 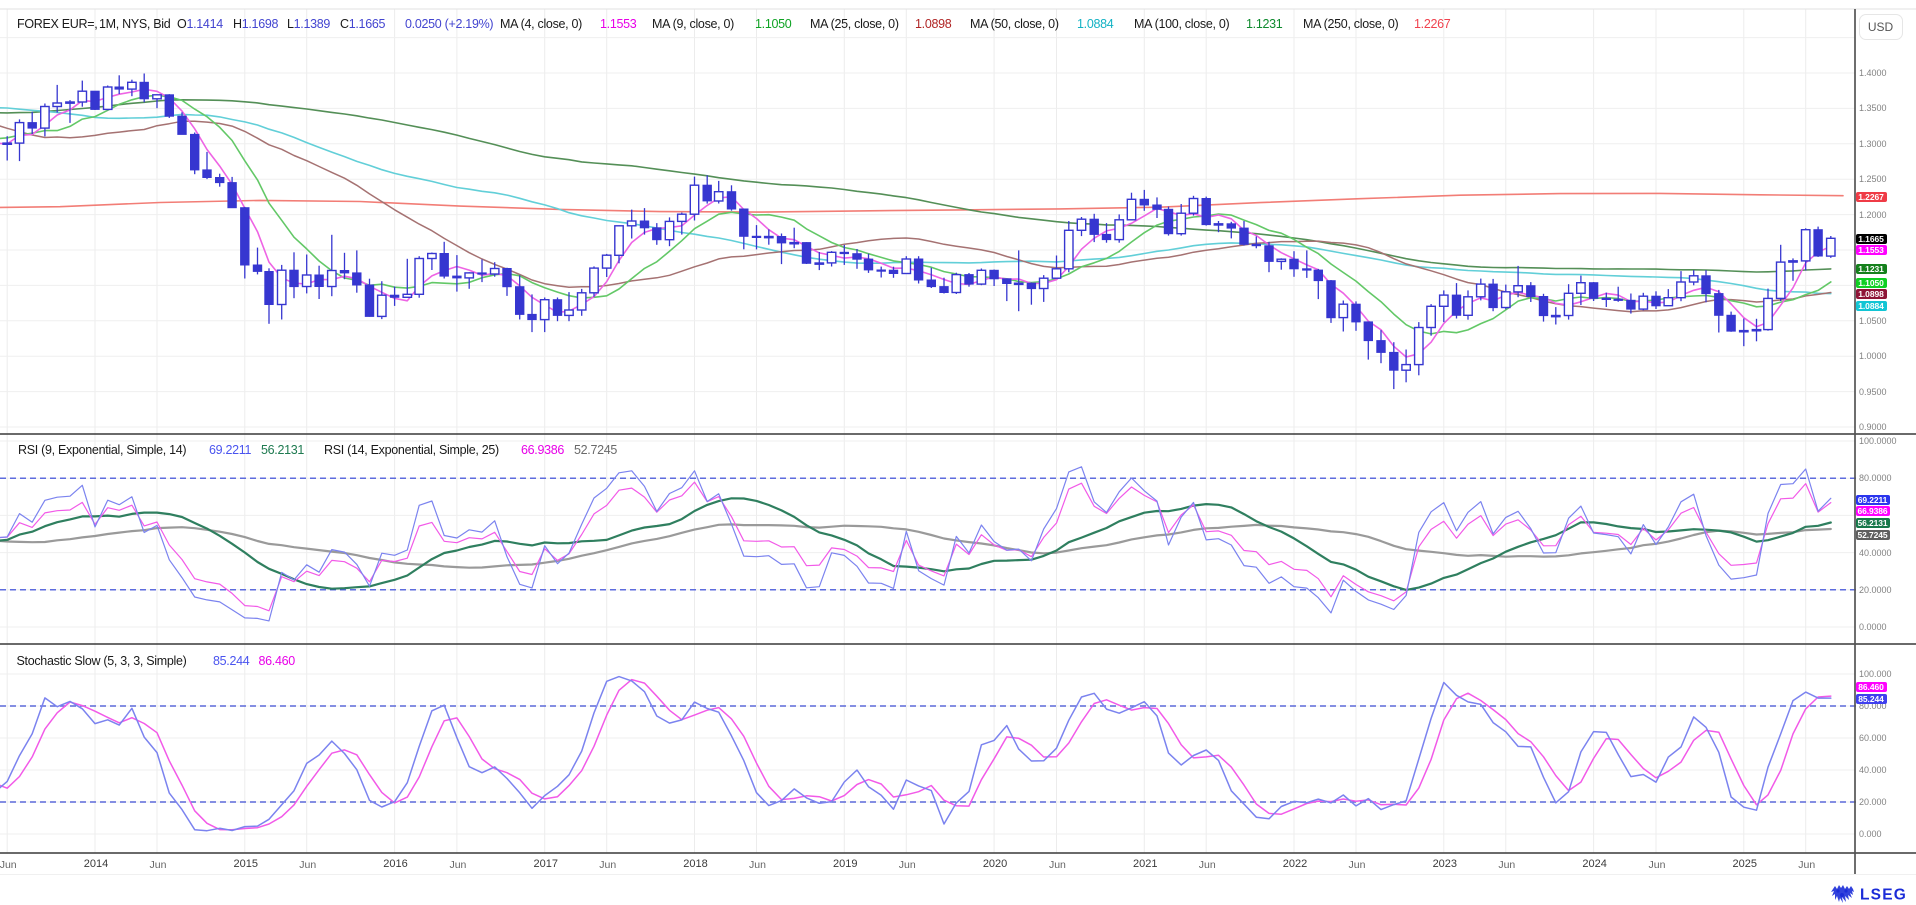 What do you see at coordinates (1883, 895) in the screenshot?
I see `svg-text: LSEG` at bounding box center [1883, 895].